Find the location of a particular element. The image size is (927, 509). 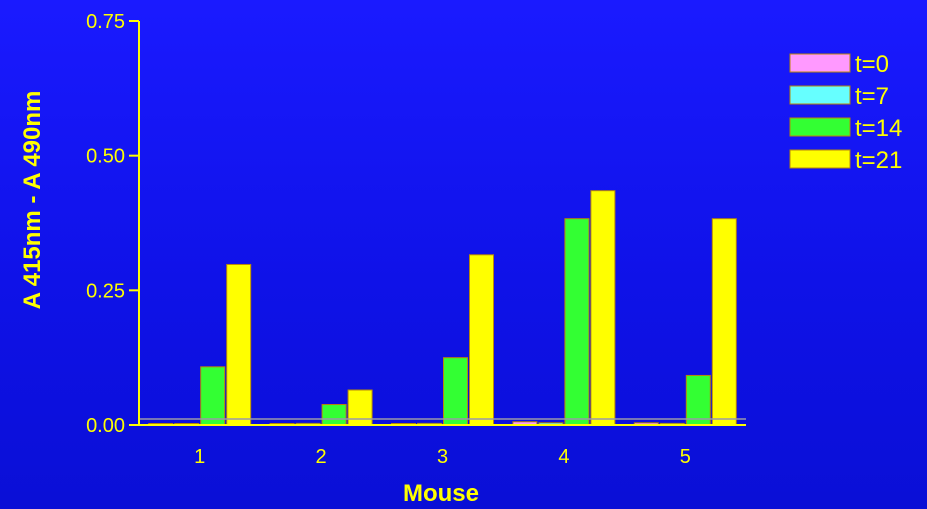

legend-label-t0: t=0 is located at coordinates (872, 64).